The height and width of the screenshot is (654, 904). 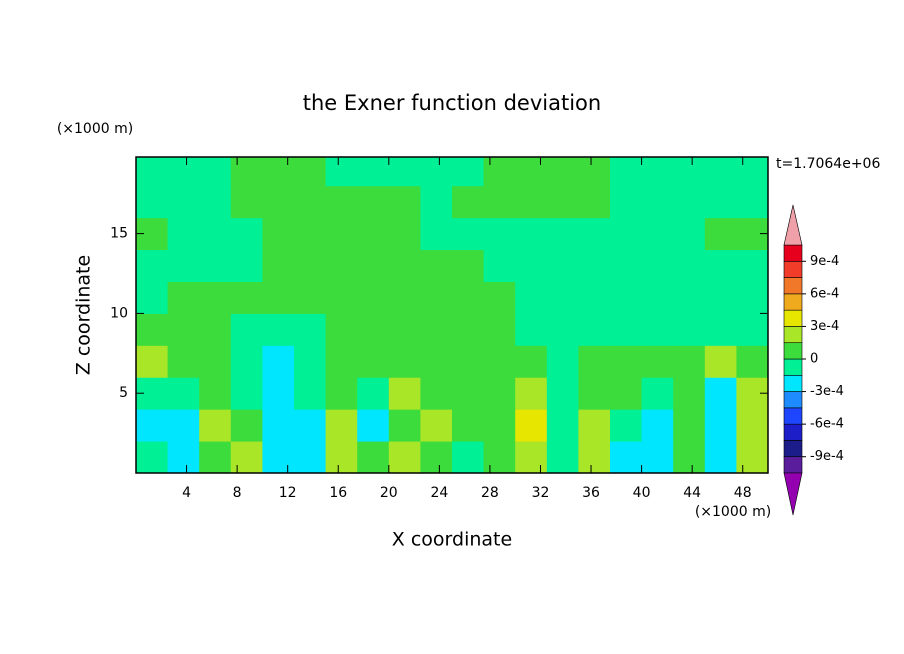 What do you see at coordinates (827, 424) in the screenshot?
I see `colorbar-tick-label: -6e-4` at bounding box center [827, 424].